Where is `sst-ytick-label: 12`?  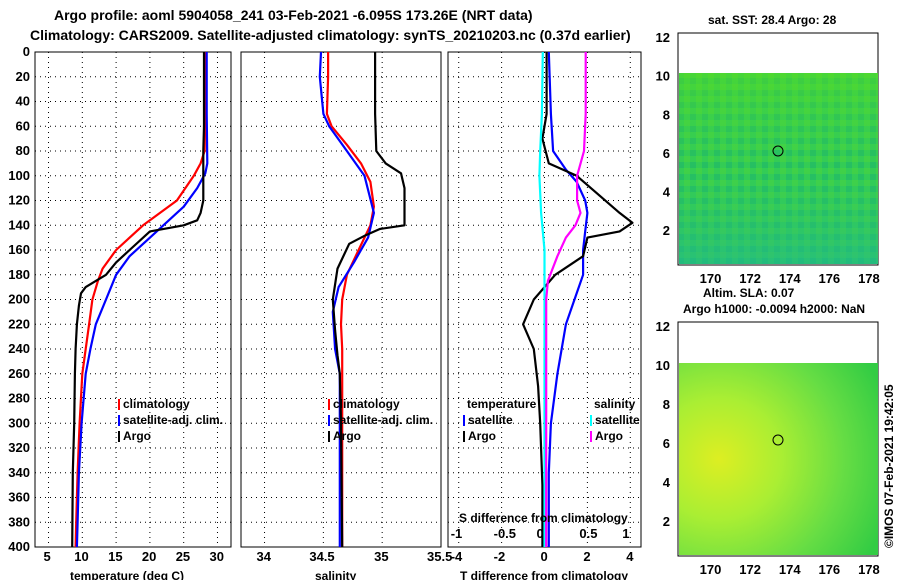 sst-ytick-label: 12 is located at coordinates (663, 37).